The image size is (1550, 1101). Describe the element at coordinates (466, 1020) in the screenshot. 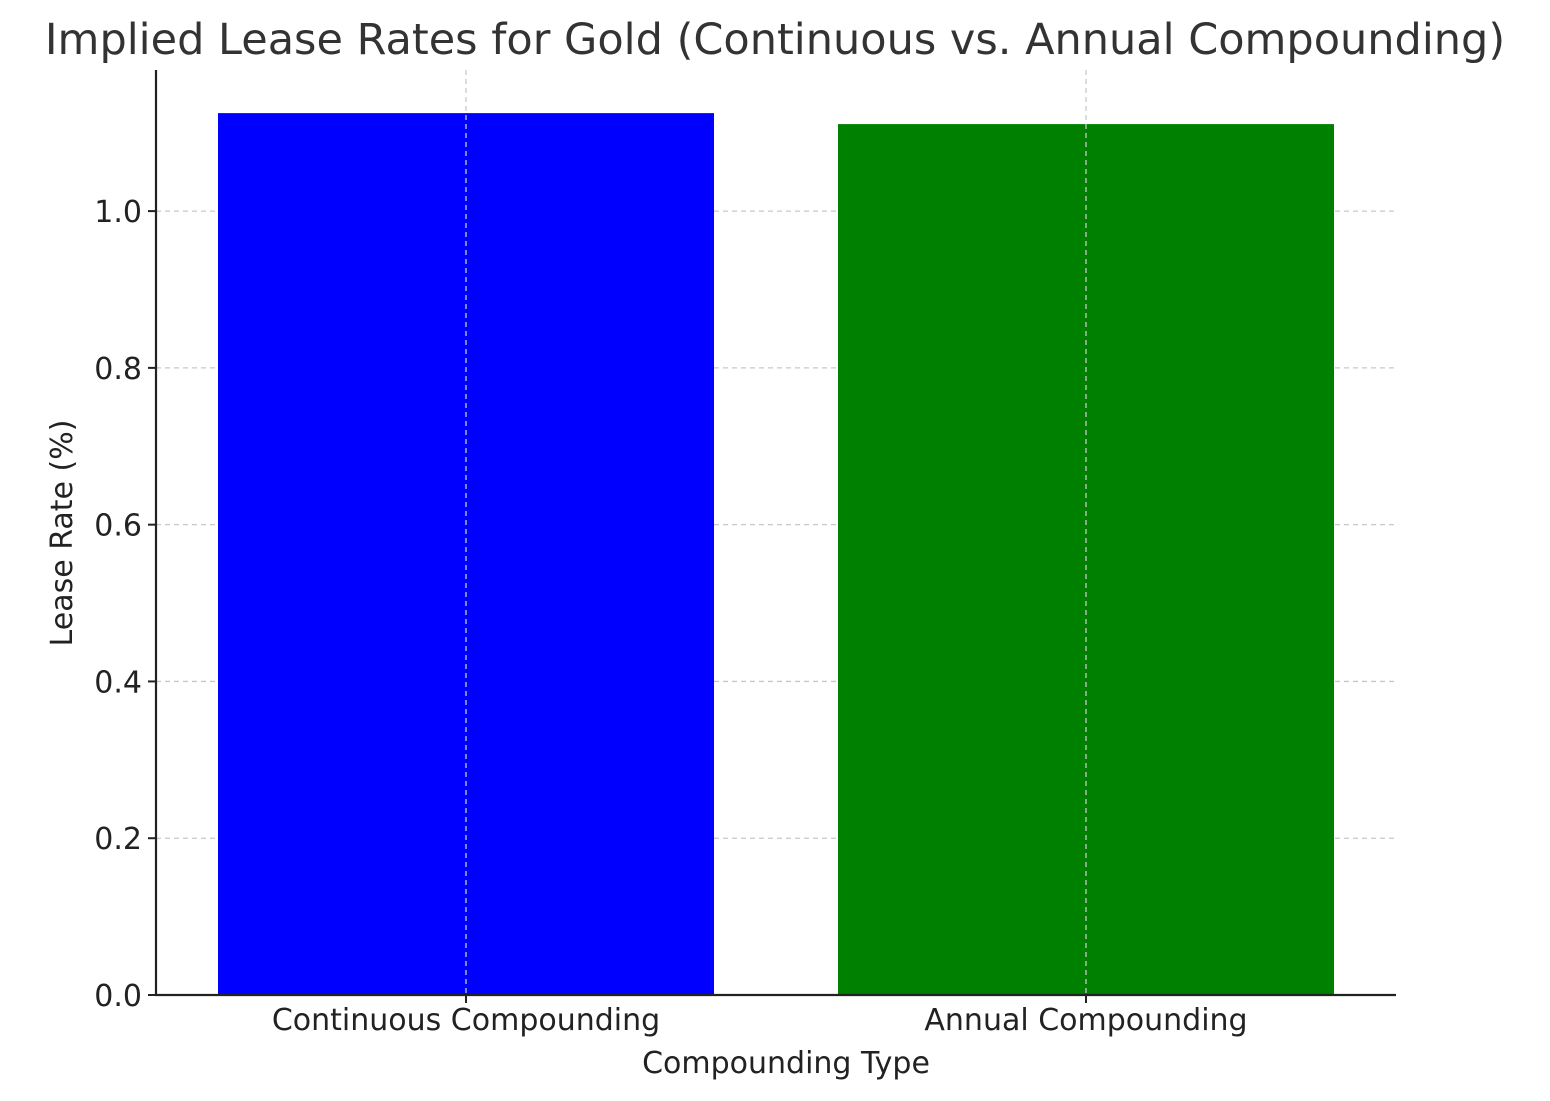

I see `x-tick-label: Continuous Compounding` at that location.